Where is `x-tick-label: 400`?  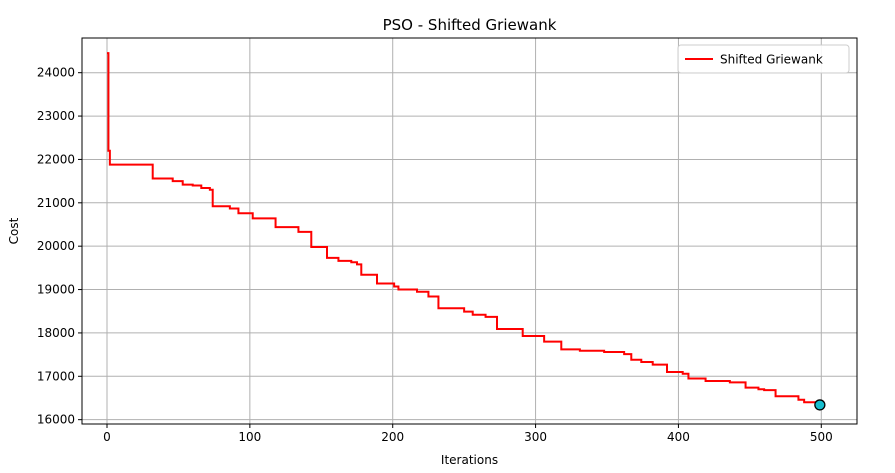 x-tick-label: 400 is located at coordinates (678, 437).